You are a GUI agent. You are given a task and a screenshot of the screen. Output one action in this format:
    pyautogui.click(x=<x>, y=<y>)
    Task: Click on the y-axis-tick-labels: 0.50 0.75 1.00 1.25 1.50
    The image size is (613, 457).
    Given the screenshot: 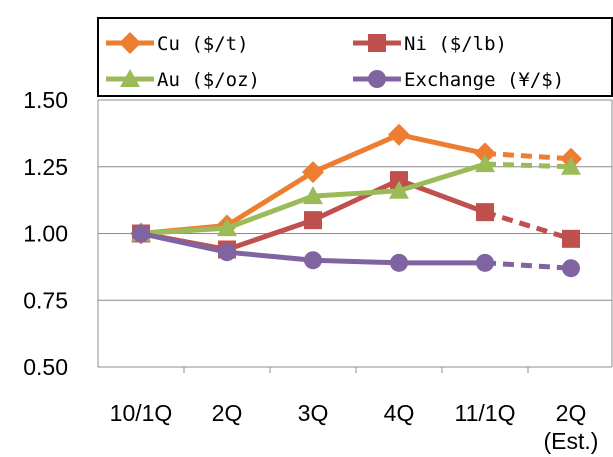 What is the action you would take?
    pyautogui.click(x=45, y=233)
    